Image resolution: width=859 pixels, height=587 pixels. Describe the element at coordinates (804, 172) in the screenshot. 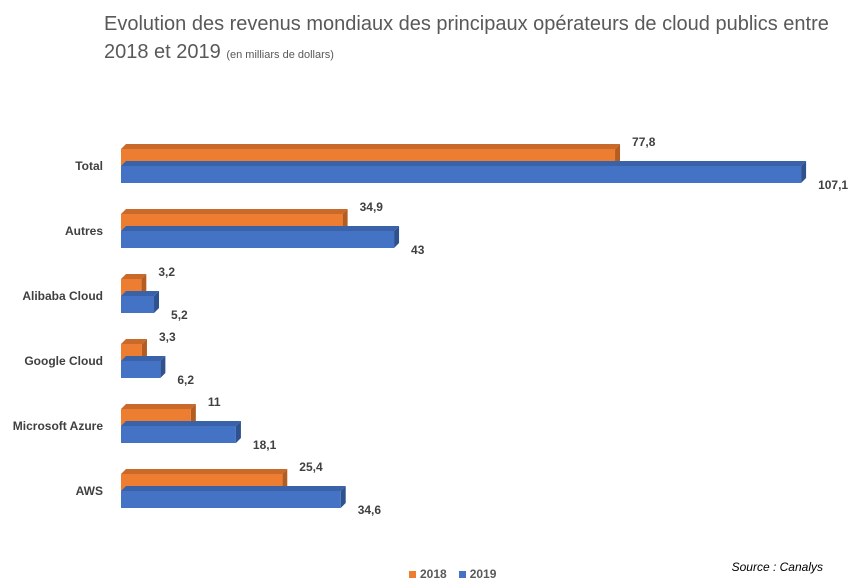

I see `bar-side-2019-total` at that location.